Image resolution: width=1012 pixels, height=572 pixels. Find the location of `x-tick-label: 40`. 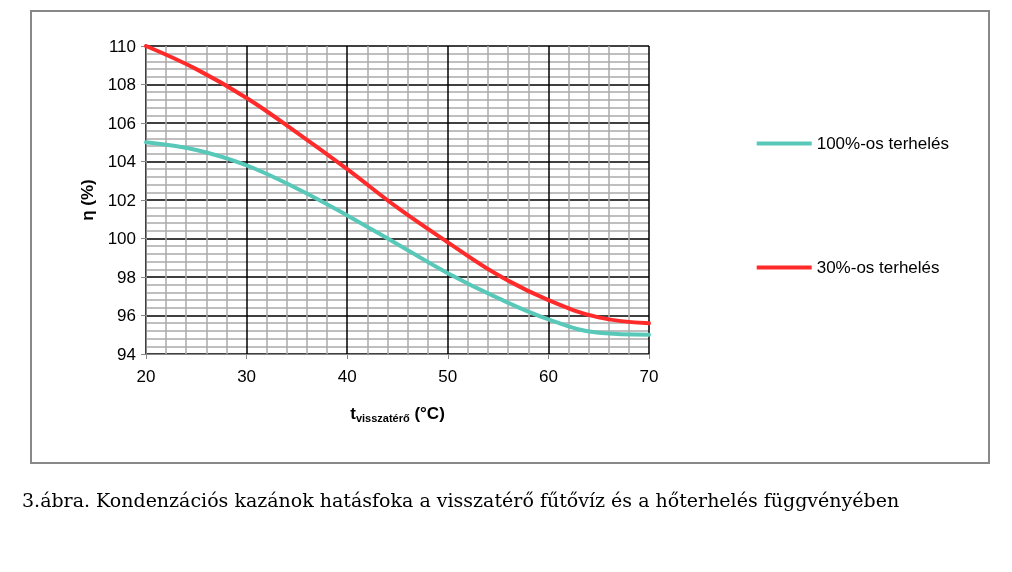

x-tick-label: 40 is located at coordinates (347, 376).